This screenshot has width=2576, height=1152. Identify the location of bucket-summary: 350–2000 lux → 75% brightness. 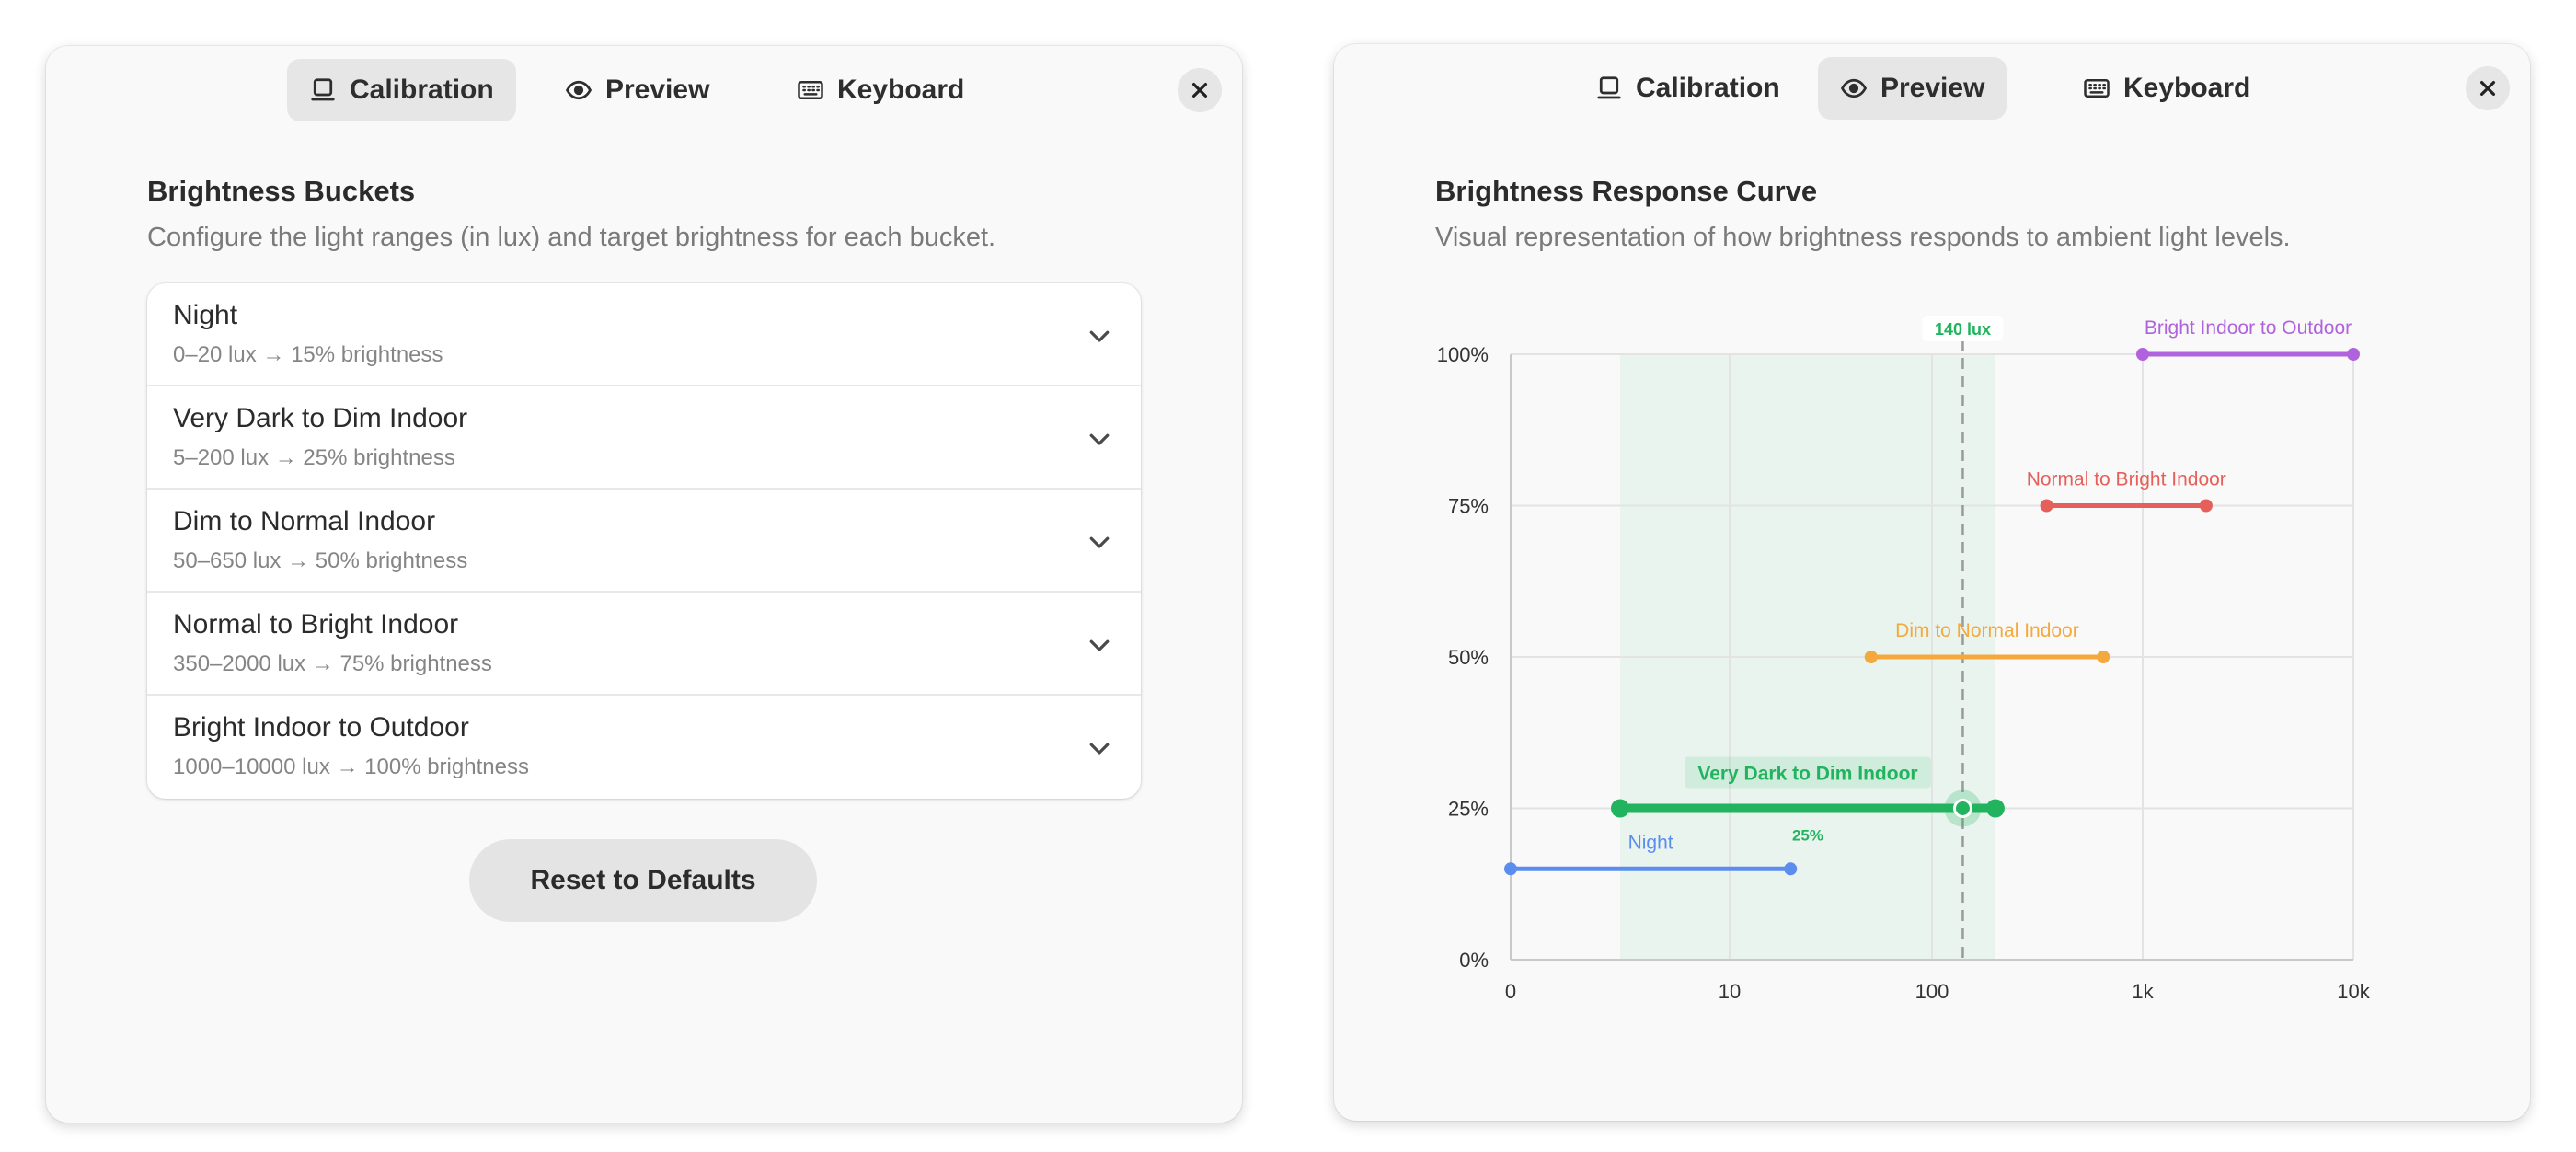
(332, 663).